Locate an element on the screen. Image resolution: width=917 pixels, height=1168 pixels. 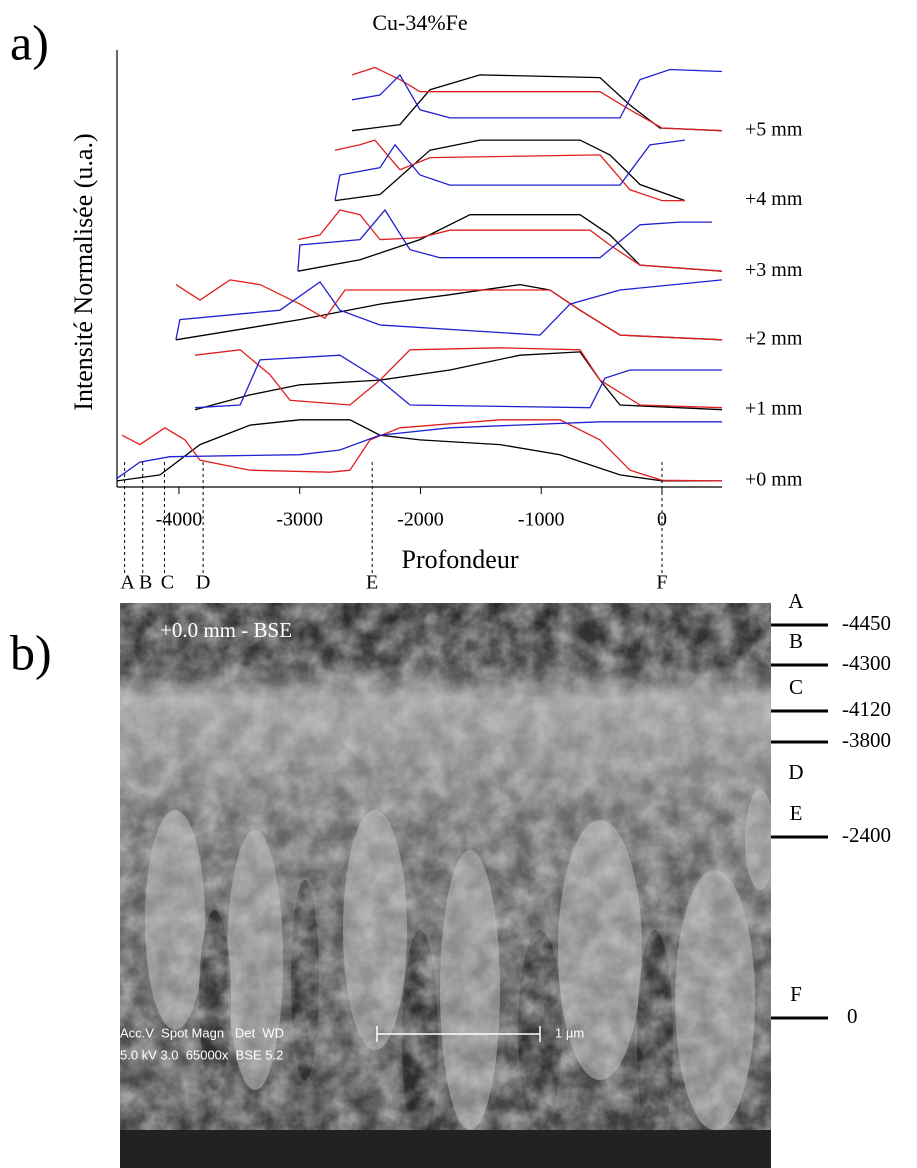
depth-value: -2400 is located at coordinates (866, 835).